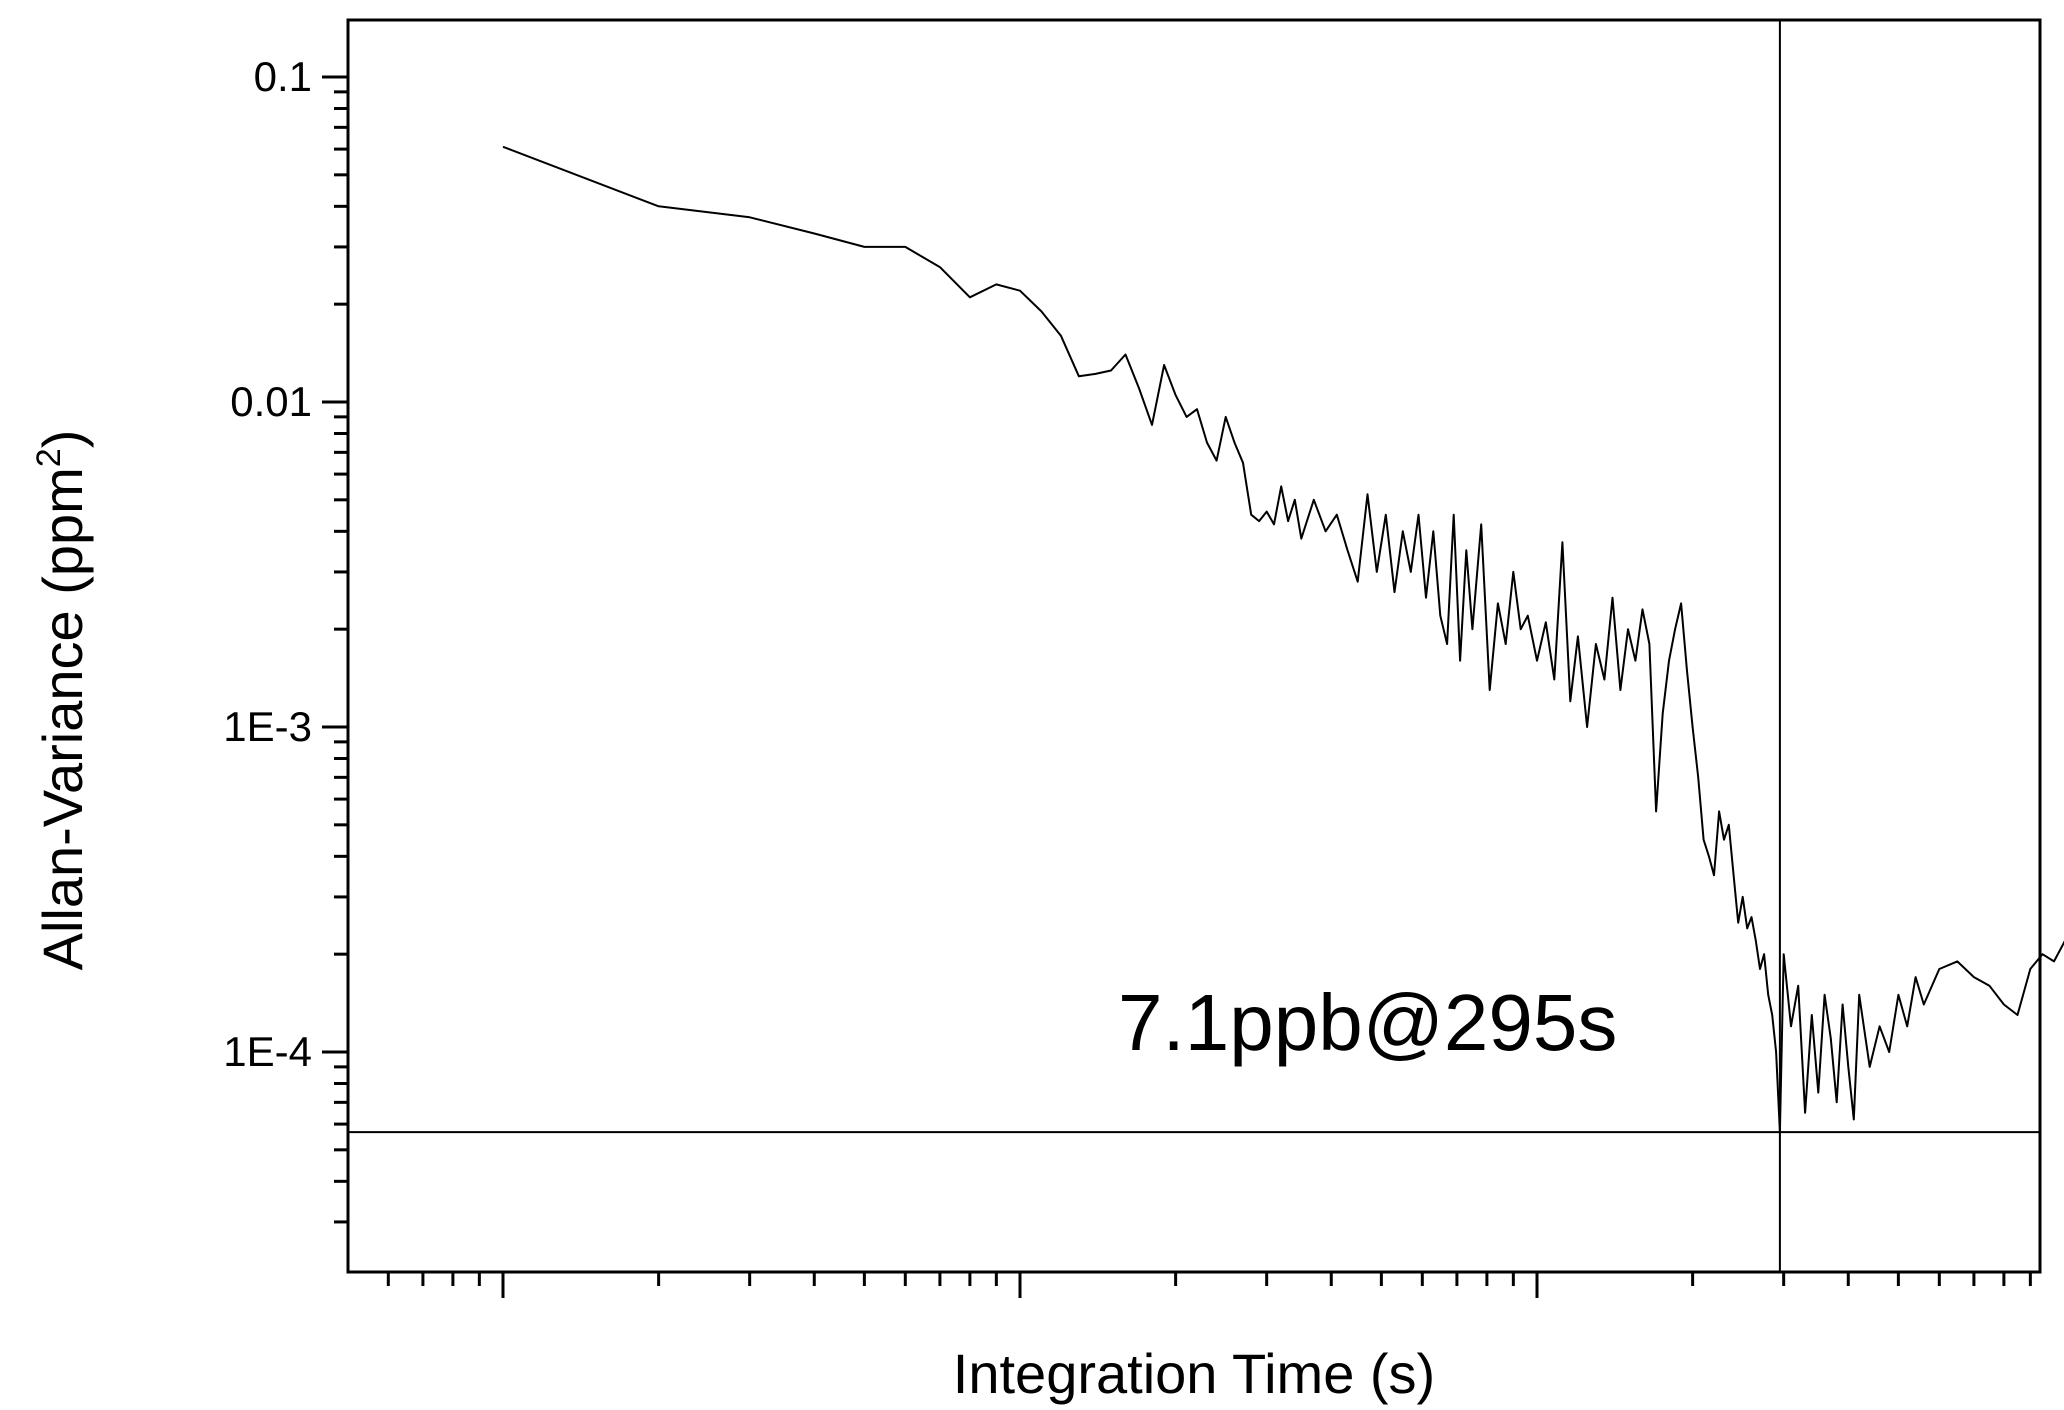  I want to click on x-axis-label: Integration Time (s), so click(1194, 1373).